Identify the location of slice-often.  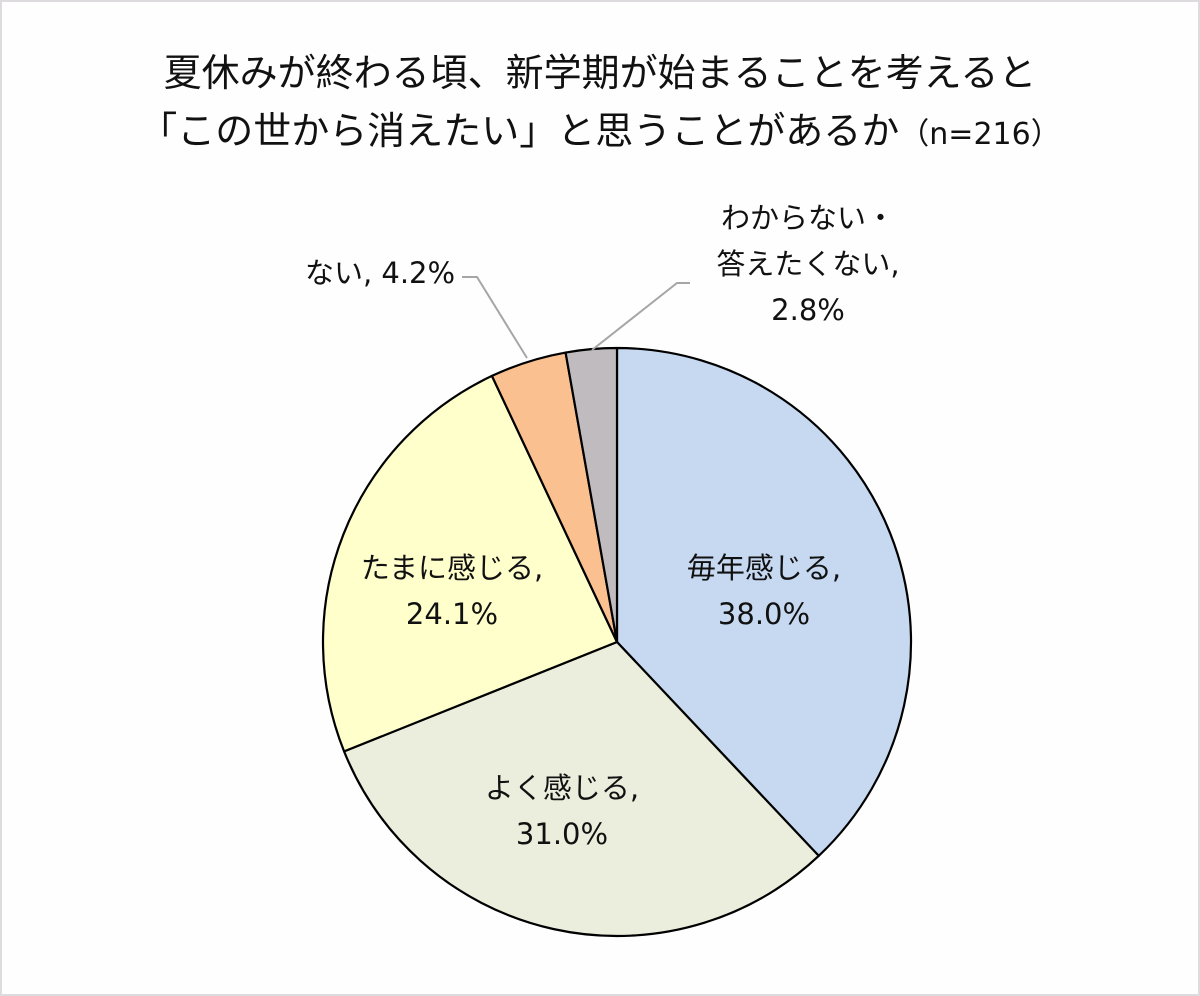
(581, 789).